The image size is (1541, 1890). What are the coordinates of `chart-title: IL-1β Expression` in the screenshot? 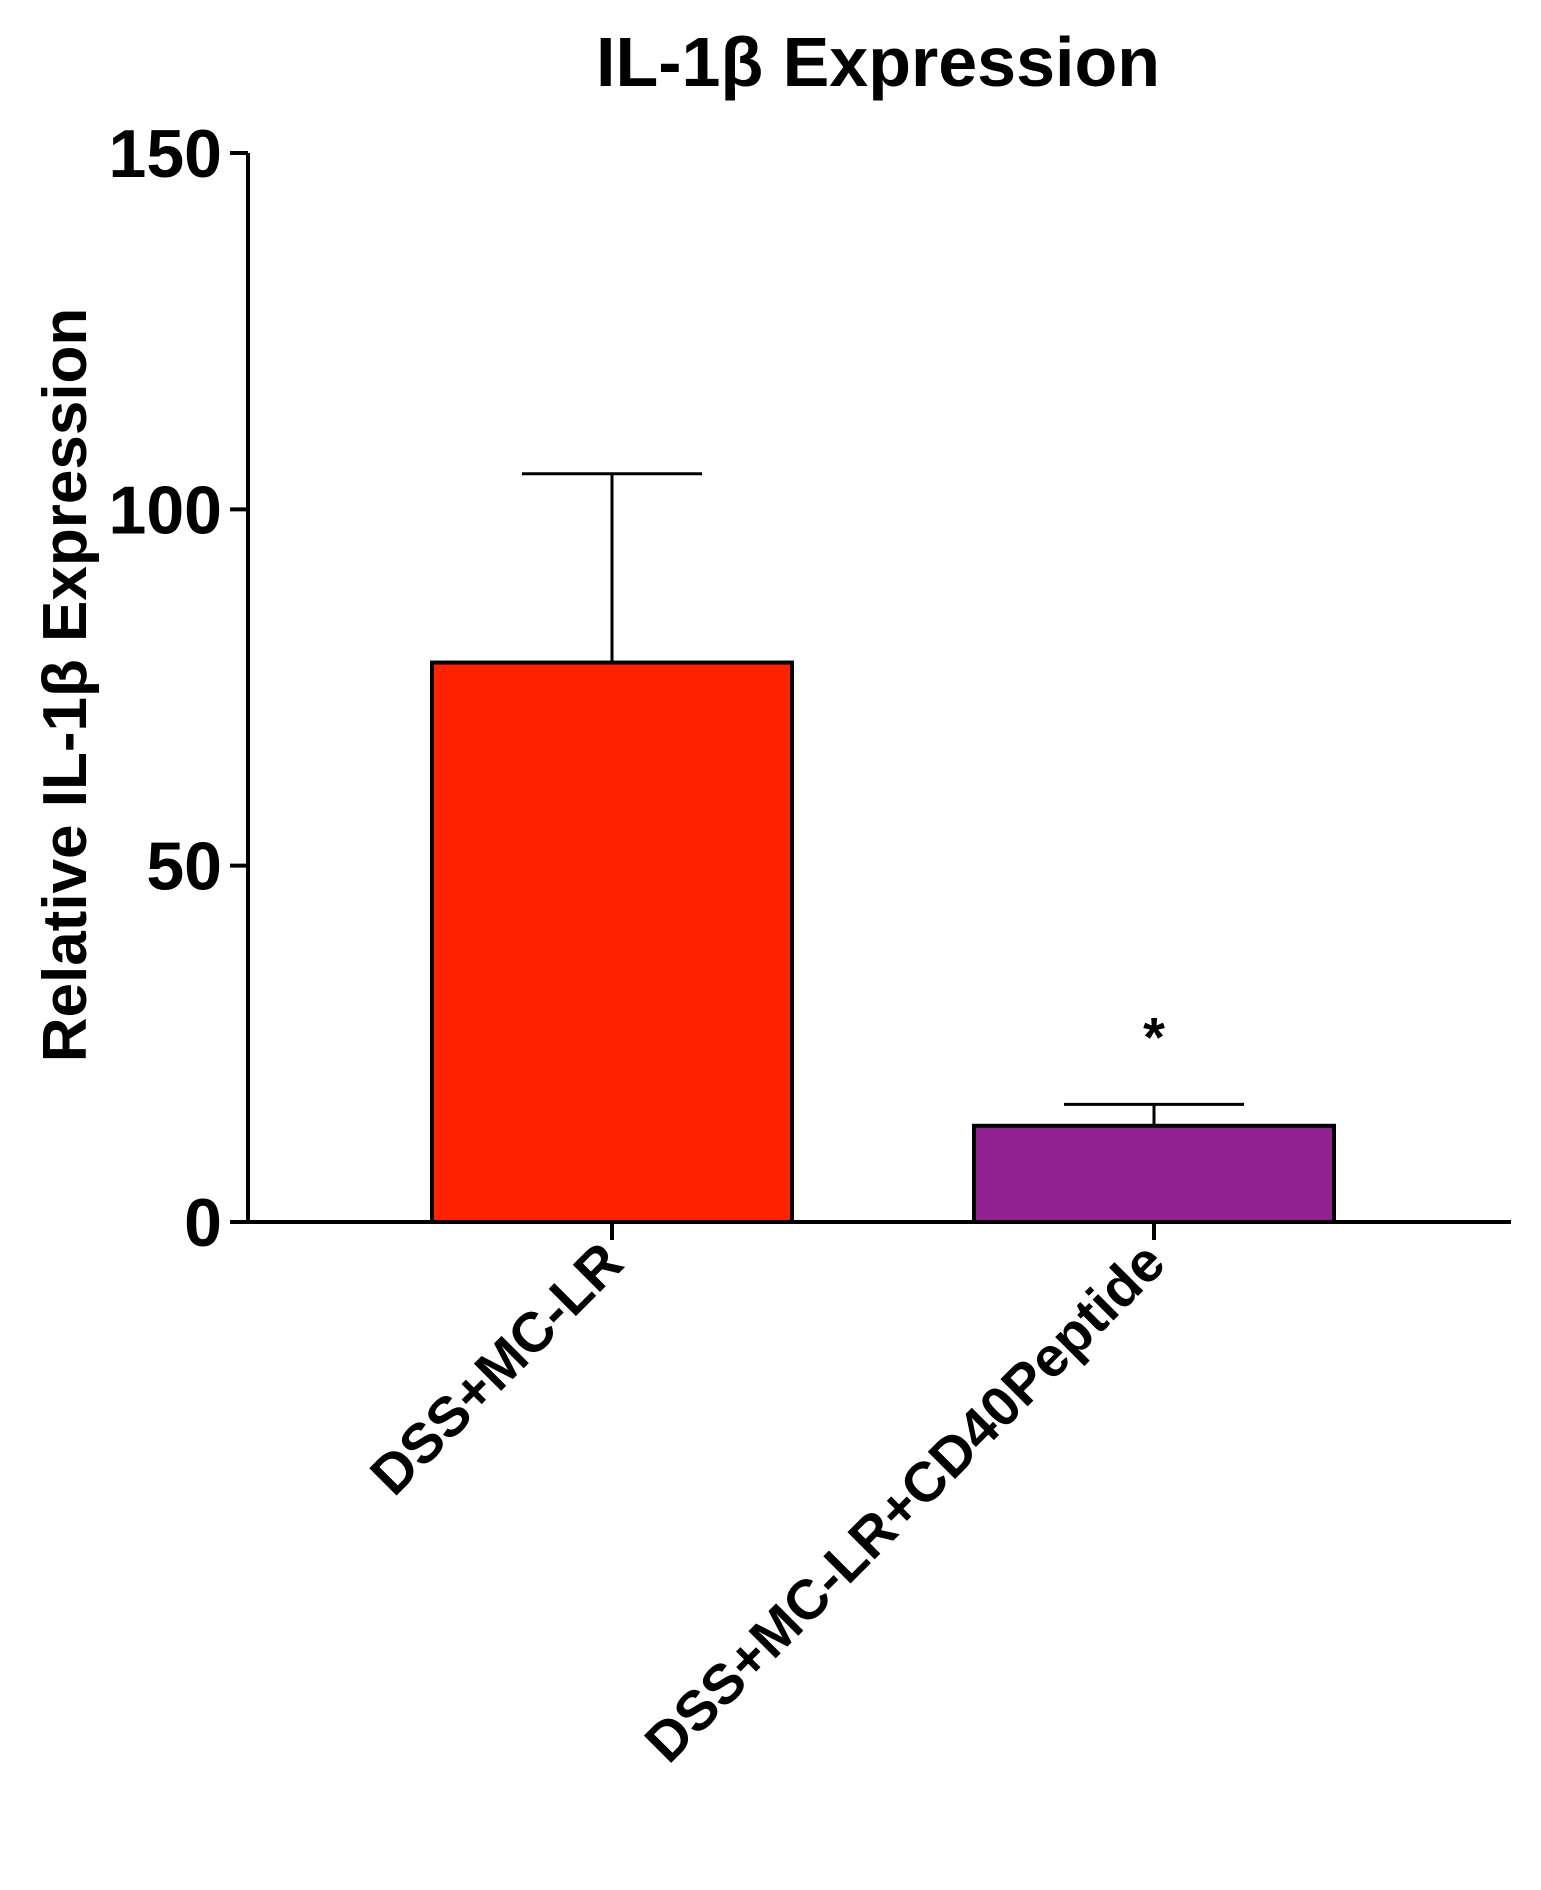 It's located at (878, 62).